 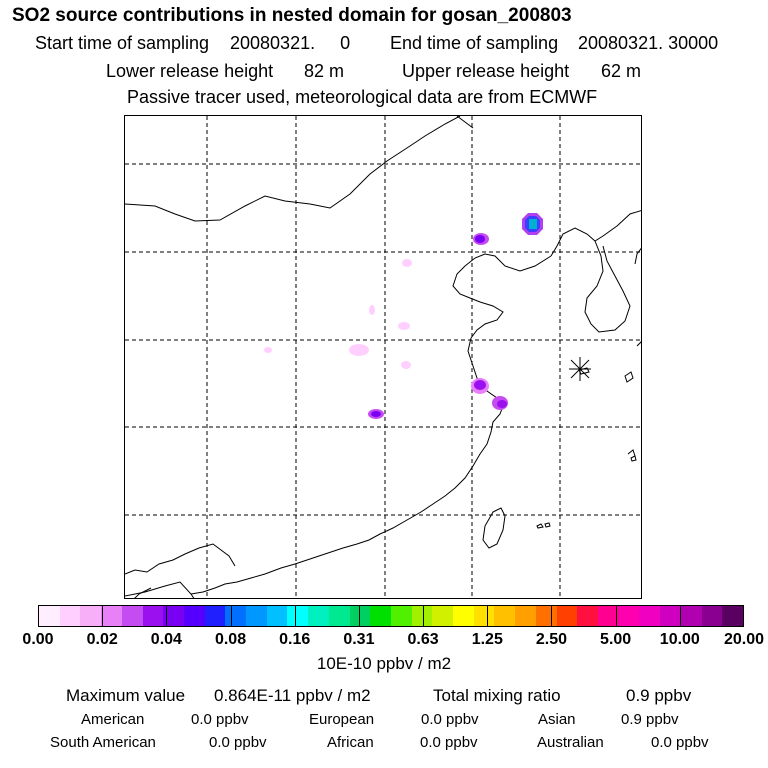 I want to click on colorbar-units: 10E-10 ppbv / m2, so click(x=384, y=663).